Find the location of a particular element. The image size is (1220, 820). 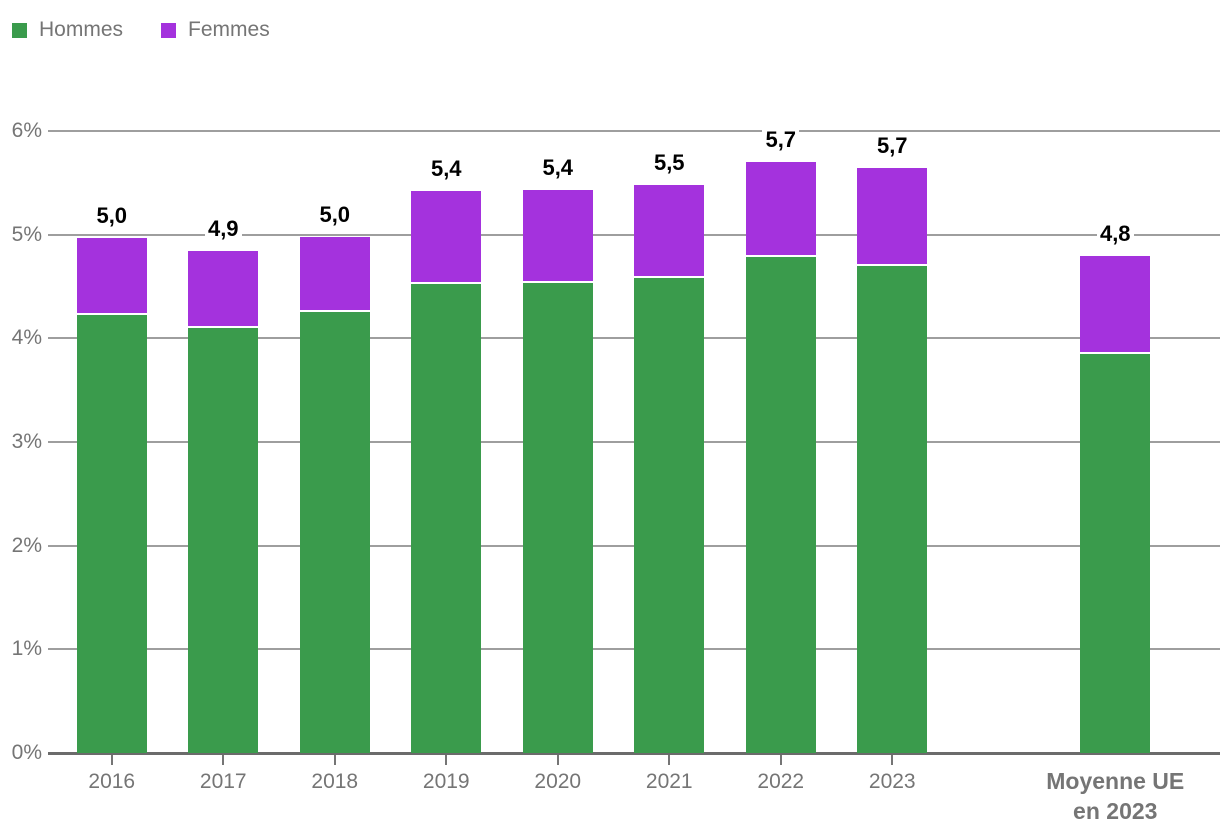

total-value-label-2020: 5,4 is located at coordinates (558, 167).